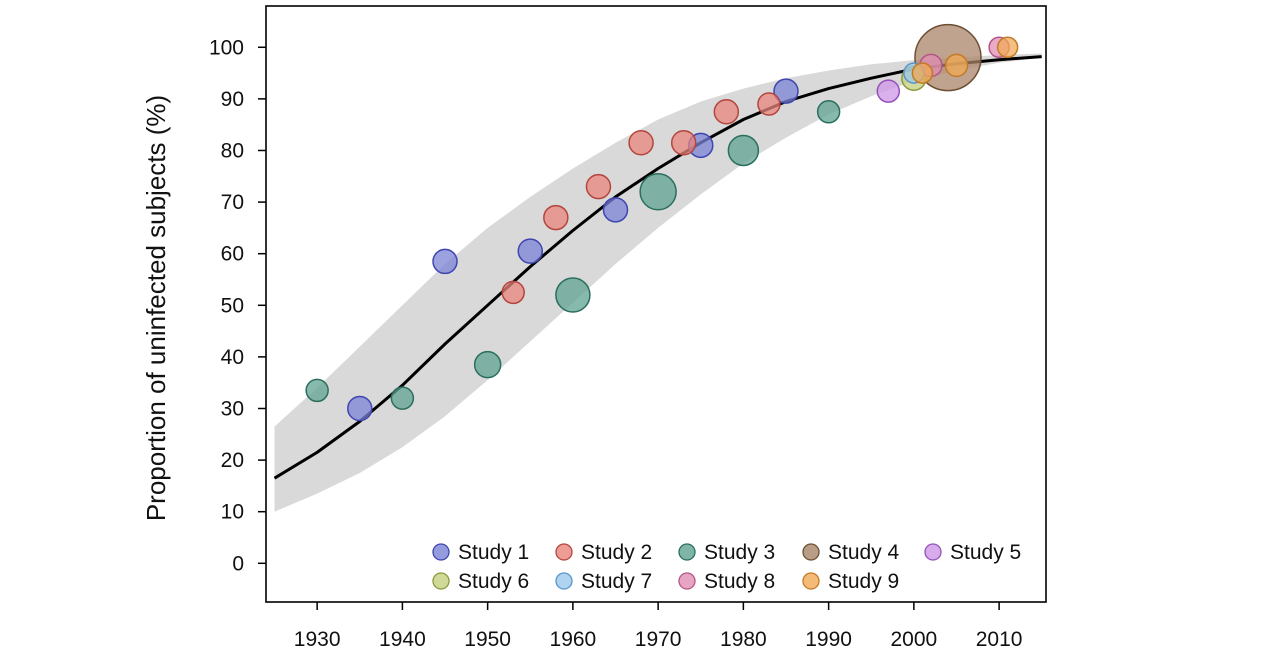 The image size is (1280, 670). I want to click on y-tick-label: 30, so click(232, 408).